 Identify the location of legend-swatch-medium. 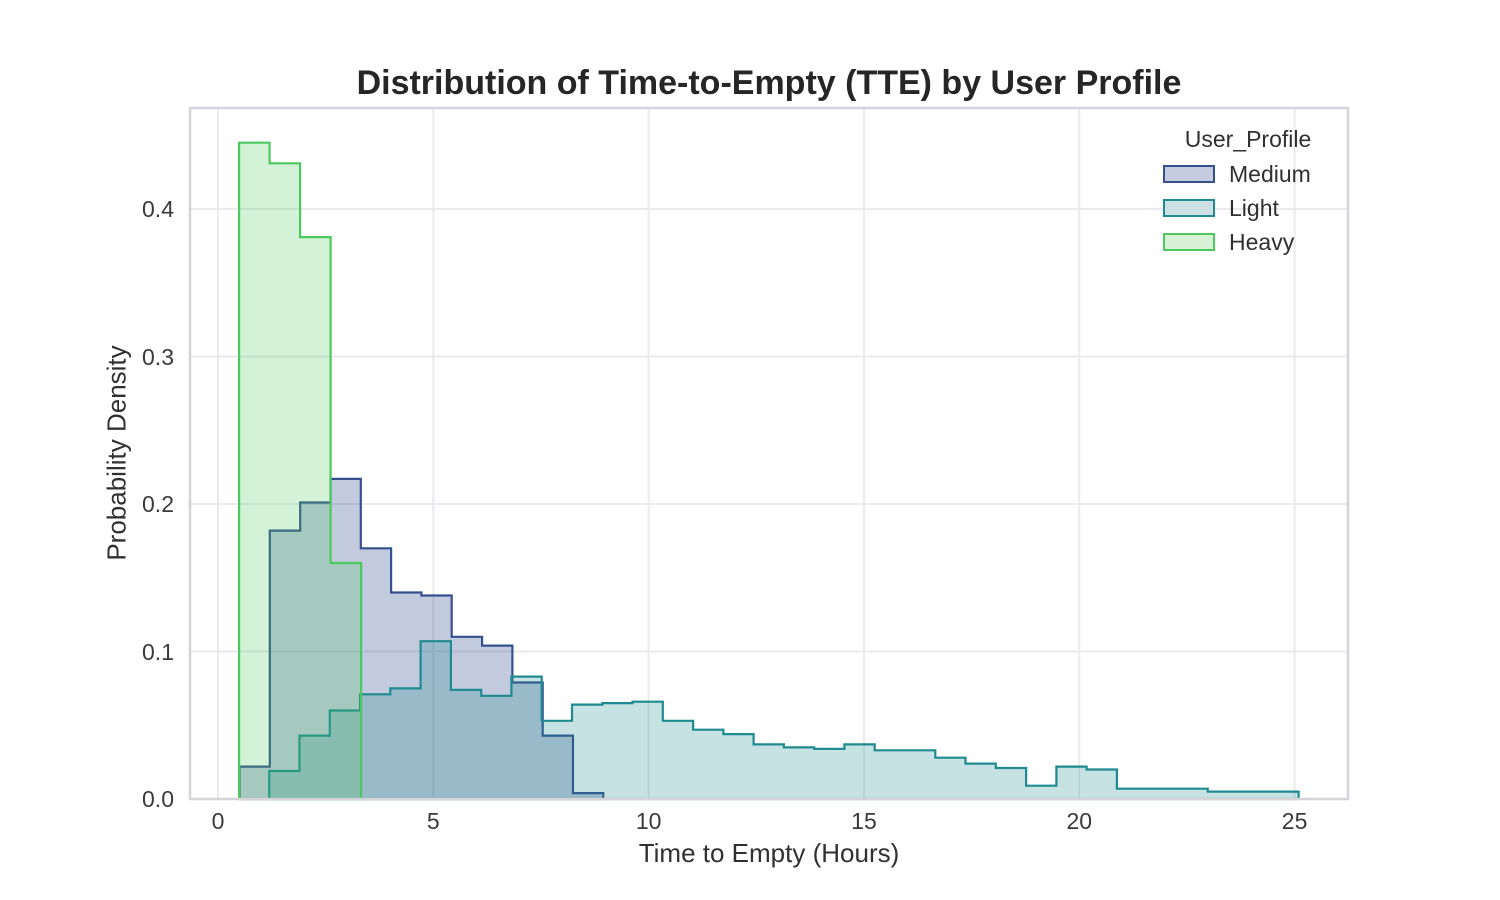
(1189, 174).